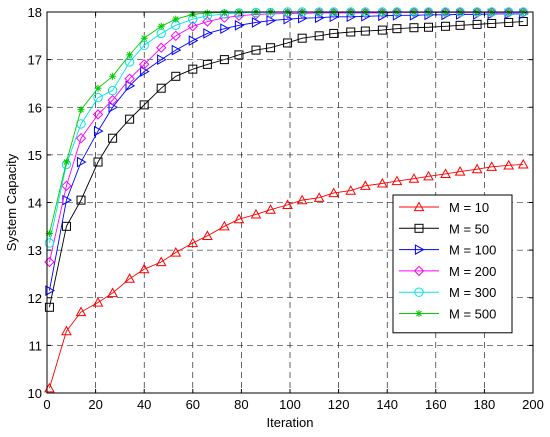  Describe the element at coordinates (447, 292) in the screenshot. I see `legend-item: M = 300` at that location.